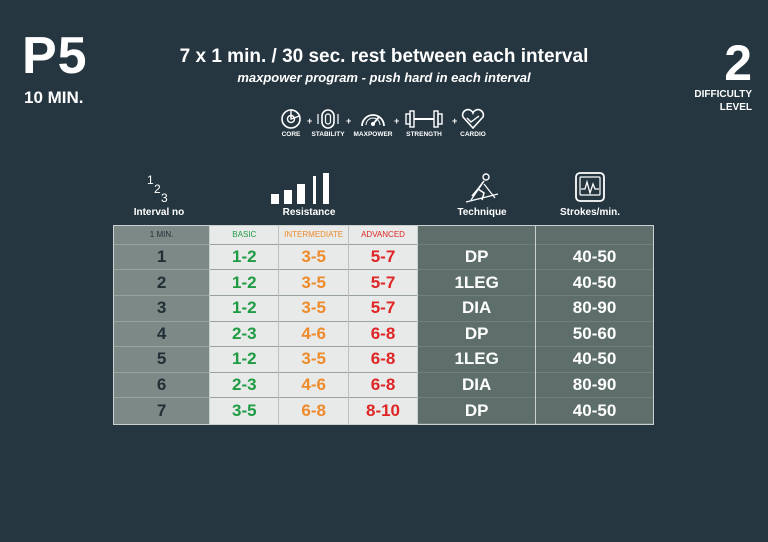 The height and width of the screenshot is (542, 768). I want to click on column-label: Interval no, so click(159, 212).